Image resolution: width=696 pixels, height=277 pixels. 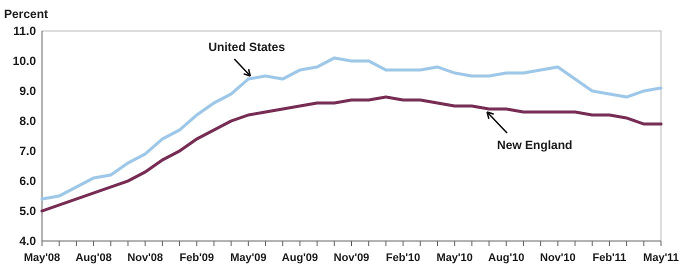 What do you see at coordinates (27, 91) in the screenshot?
I see `y-tick-label: 9.0` at bounding box center [27, 91].